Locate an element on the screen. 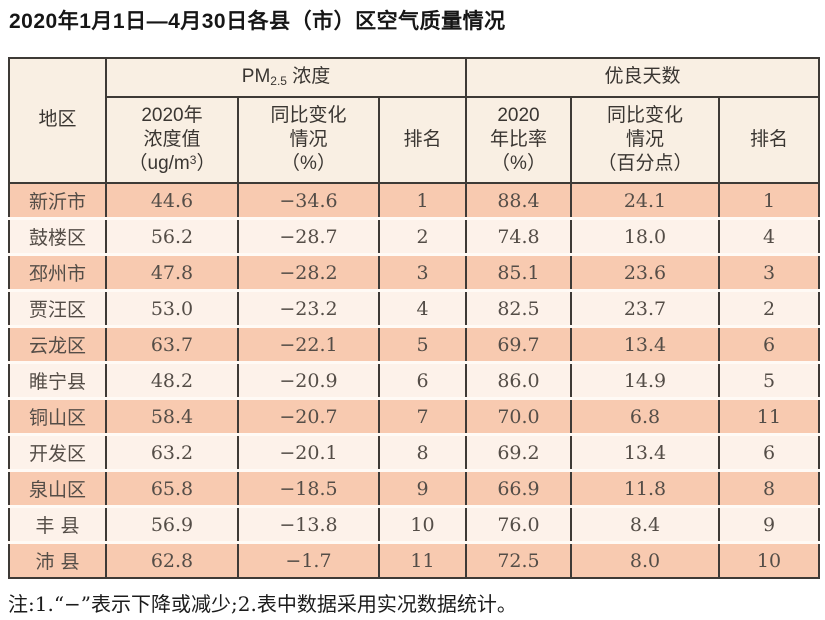 Image resolution: width=825 pixels, height=620 pixels. table-row: 鼓楼区 56.2 −28.7 2 74.8 18.0 4 is located at coordinates (414, 236).